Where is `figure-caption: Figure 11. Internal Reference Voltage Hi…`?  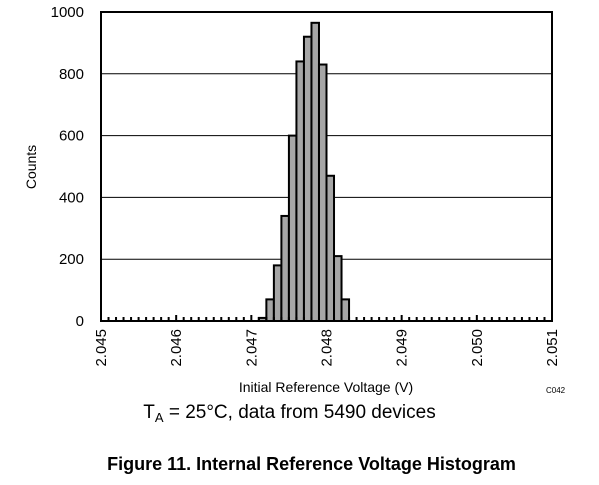 figure-caption: Figure 11. Internal Reference Voltage Hi… is located at coordinates (311, 464).